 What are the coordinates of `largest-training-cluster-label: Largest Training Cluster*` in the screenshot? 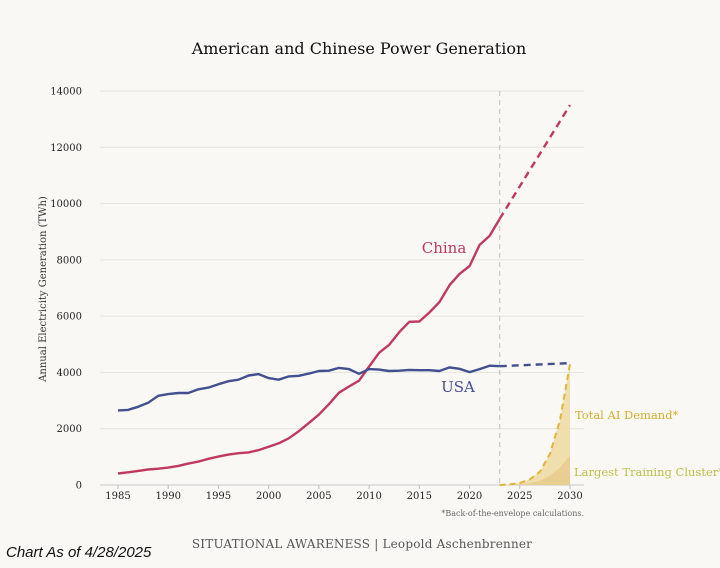 It's located at (647, 472).